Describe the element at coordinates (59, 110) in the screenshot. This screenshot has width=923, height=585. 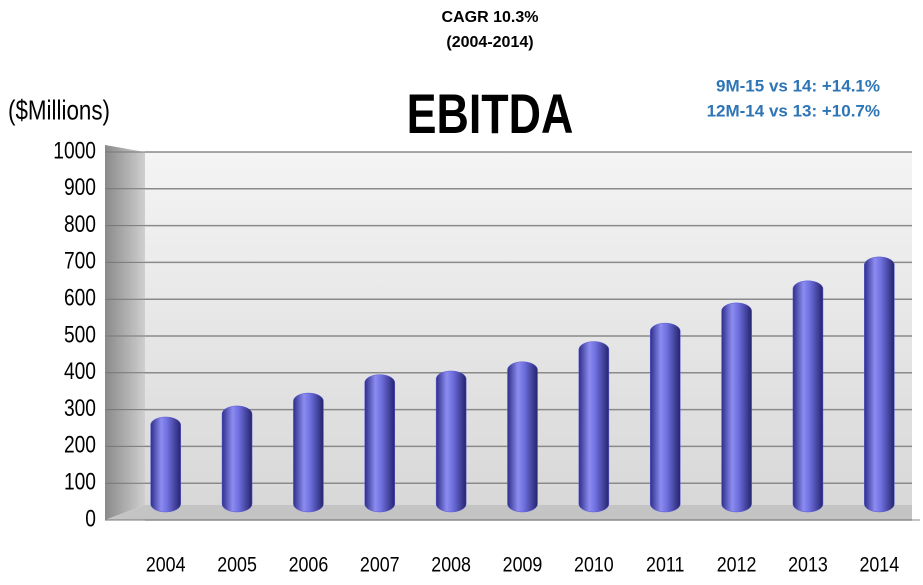
I see `y-axis-label: ($Millions)` at that location.